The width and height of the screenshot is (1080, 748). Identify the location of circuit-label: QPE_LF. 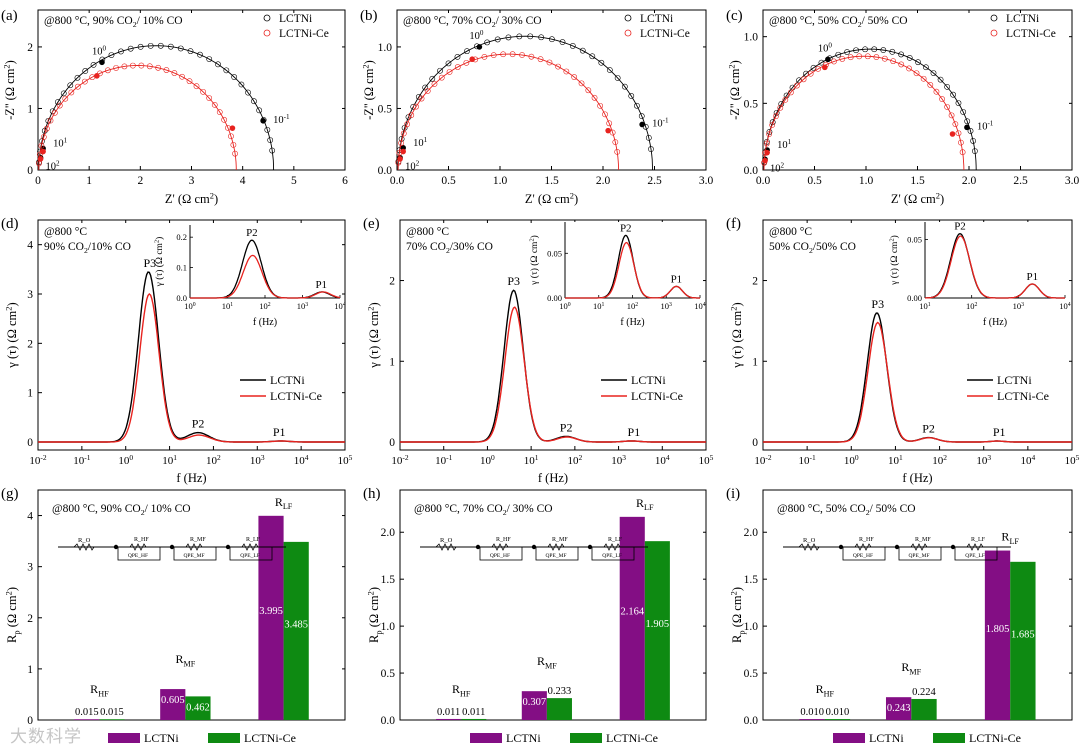
(975, 556).